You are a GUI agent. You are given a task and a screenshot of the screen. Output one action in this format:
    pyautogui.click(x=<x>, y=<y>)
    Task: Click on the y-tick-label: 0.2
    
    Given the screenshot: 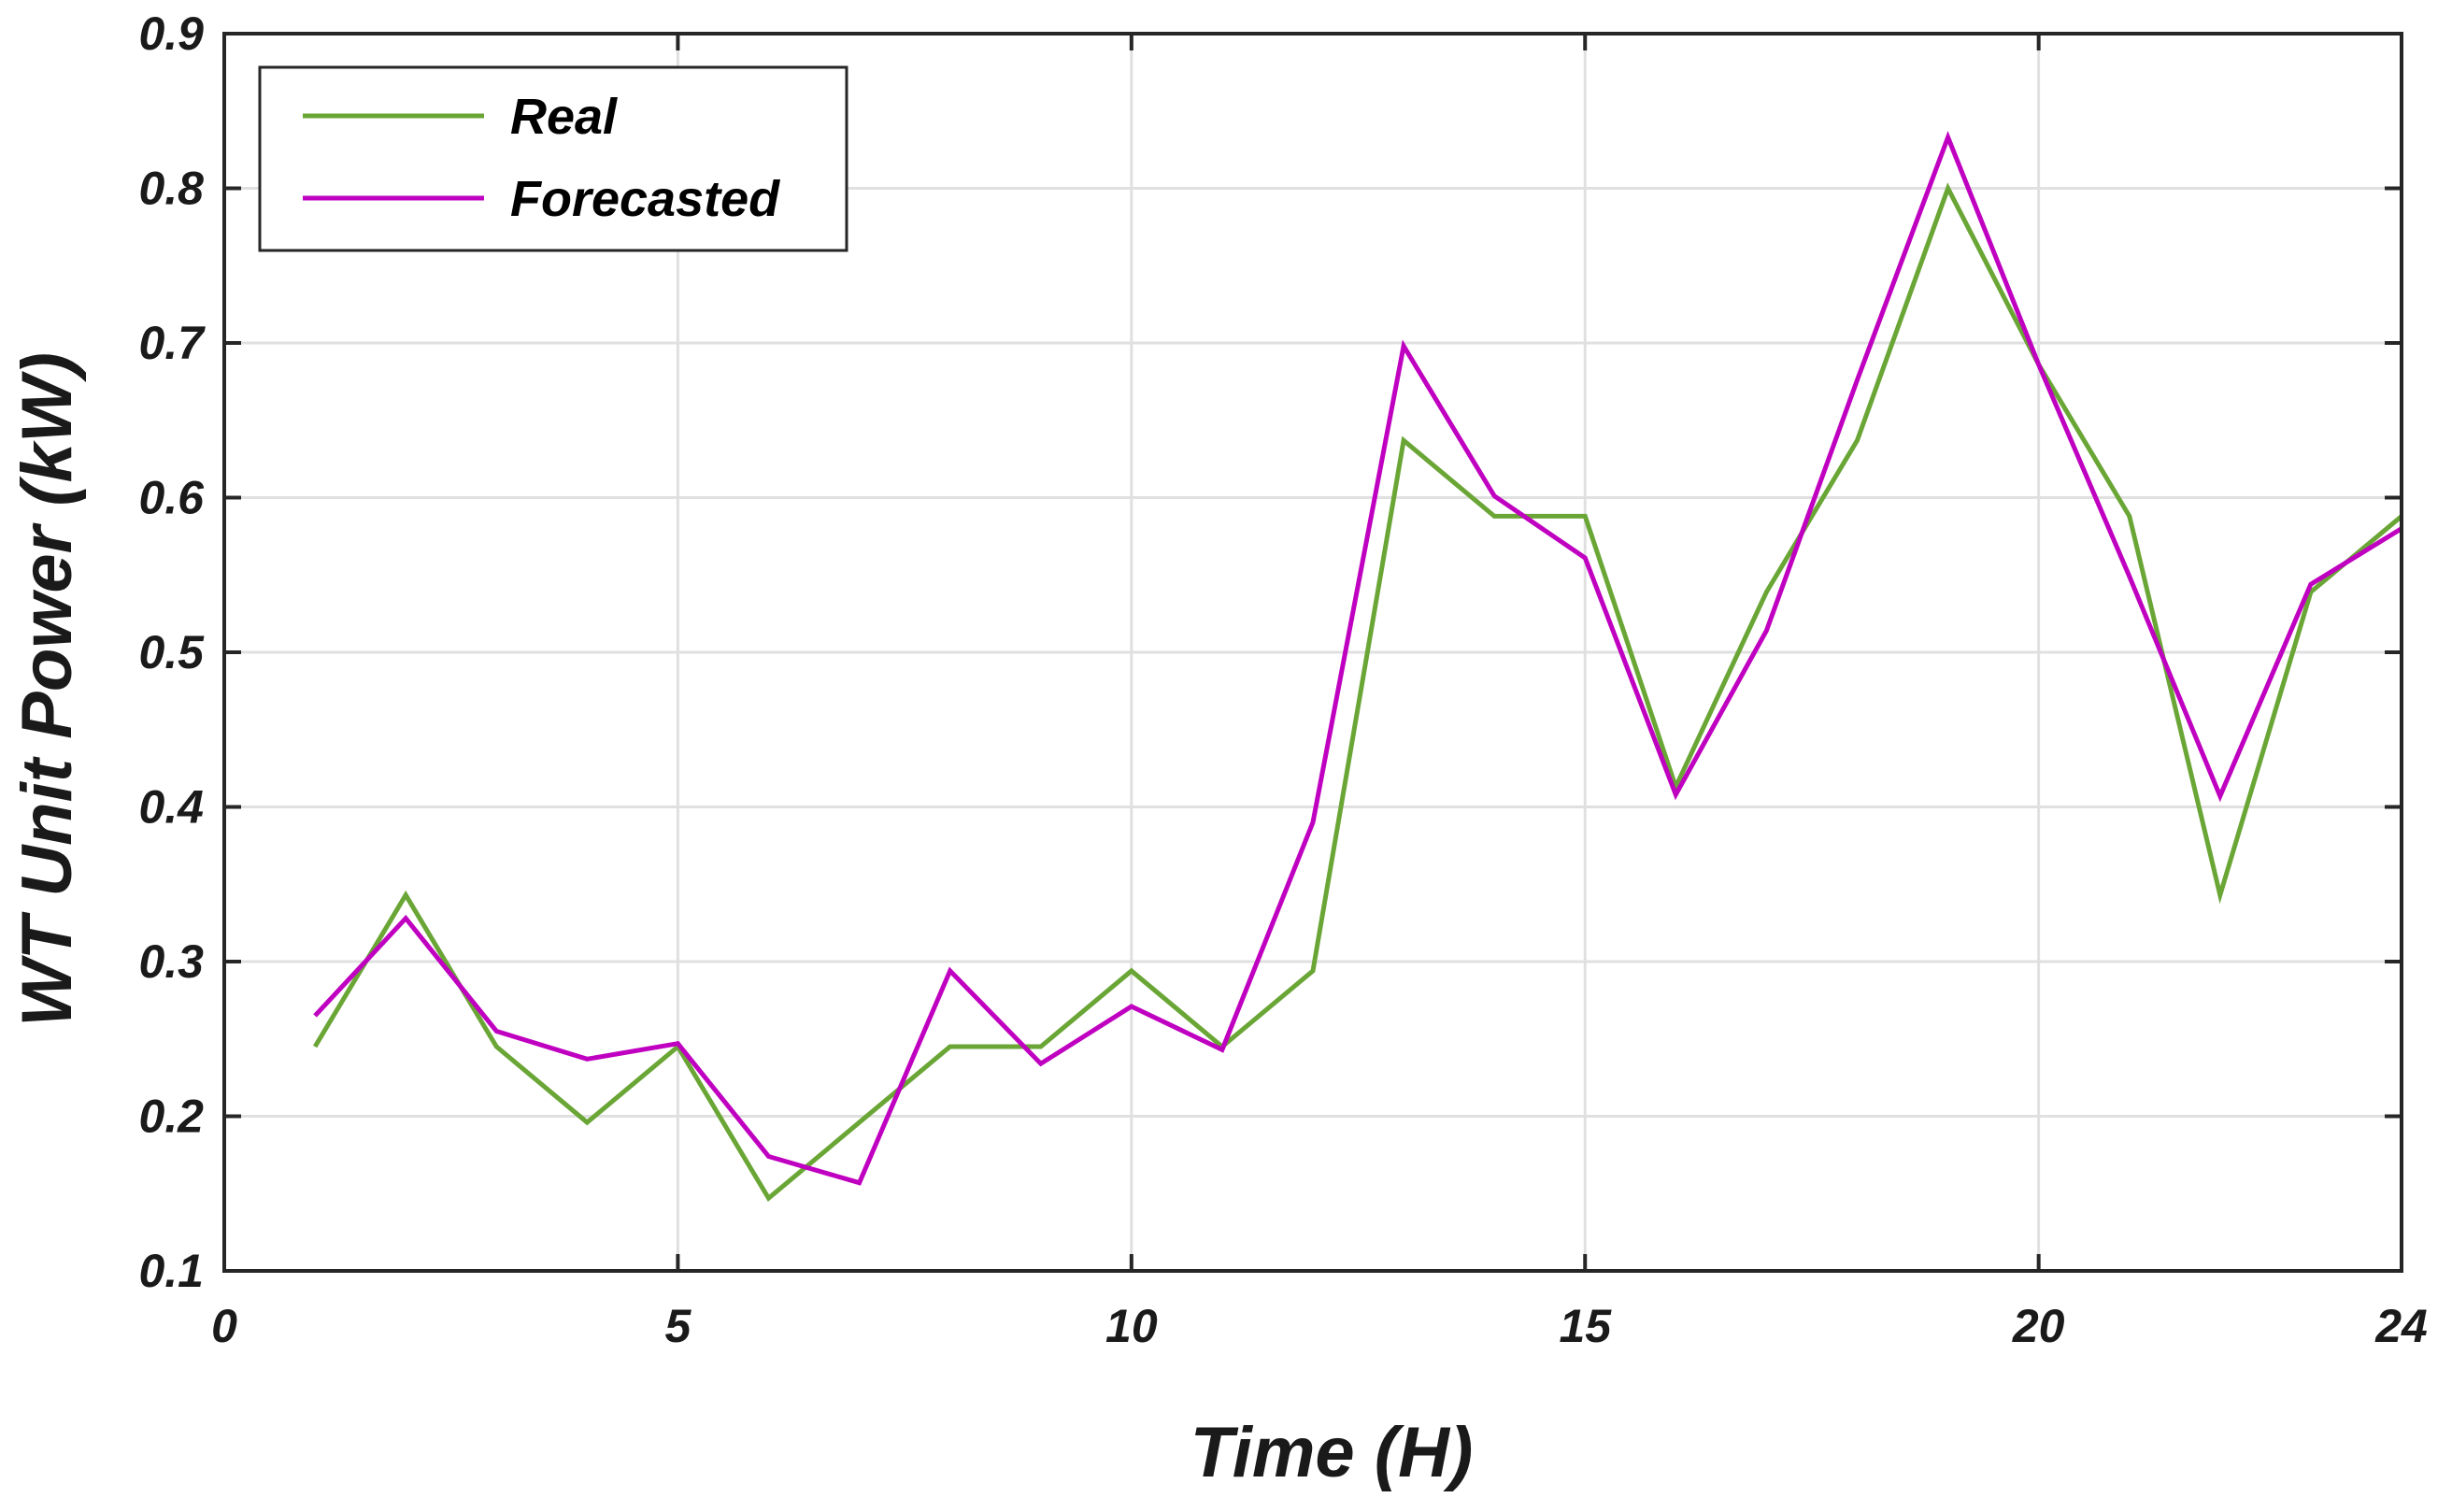 What is the action you would take?
    pyautogui.click(x=171, y=1117)
    